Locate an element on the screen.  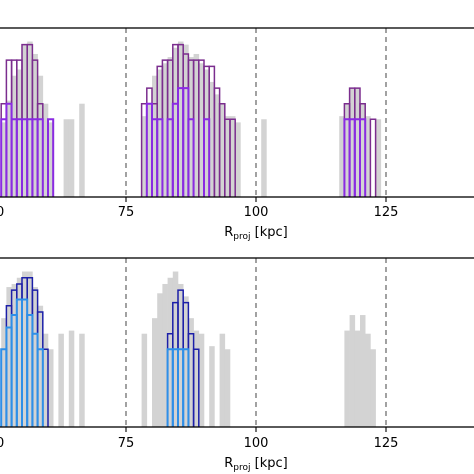
x-tick-label: 100 is located at coordinates (256, 443).